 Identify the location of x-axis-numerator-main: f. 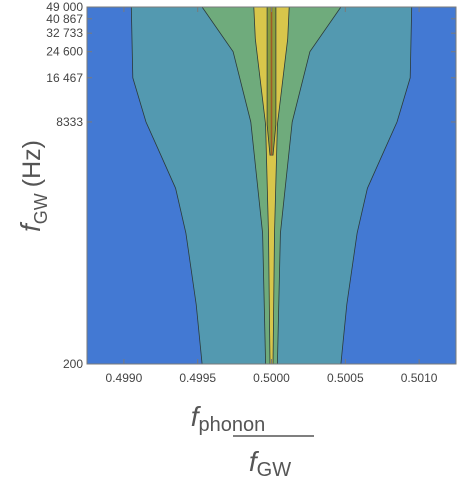
(196, 416).